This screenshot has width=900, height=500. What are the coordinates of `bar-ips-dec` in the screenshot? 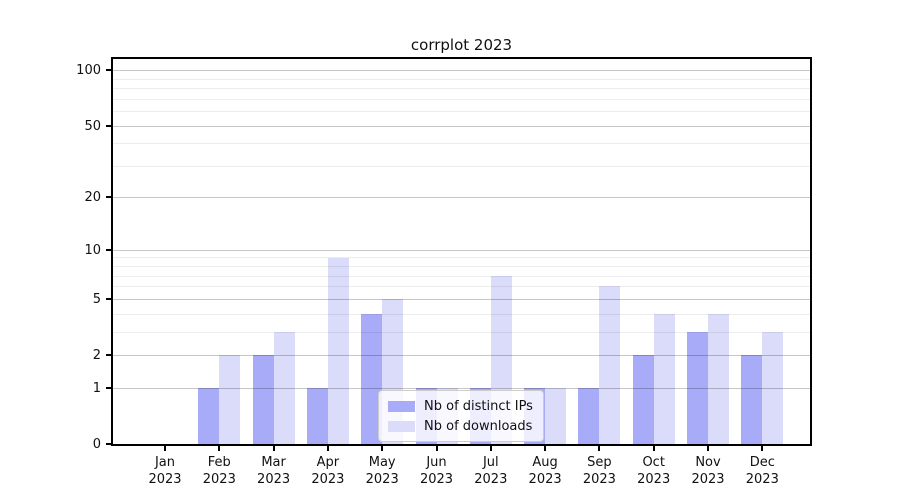 It's located at (752, 399).